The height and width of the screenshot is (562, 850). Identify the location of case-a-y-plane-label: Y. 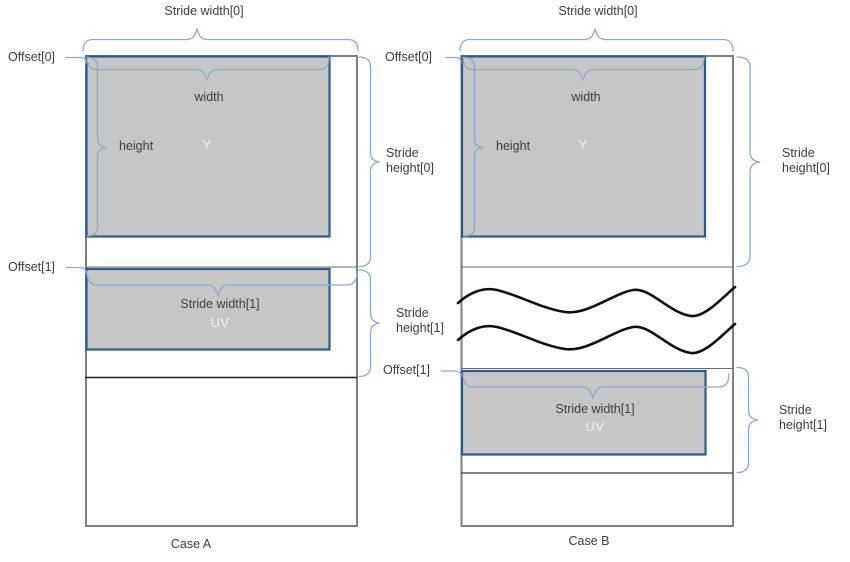
(207, 144).